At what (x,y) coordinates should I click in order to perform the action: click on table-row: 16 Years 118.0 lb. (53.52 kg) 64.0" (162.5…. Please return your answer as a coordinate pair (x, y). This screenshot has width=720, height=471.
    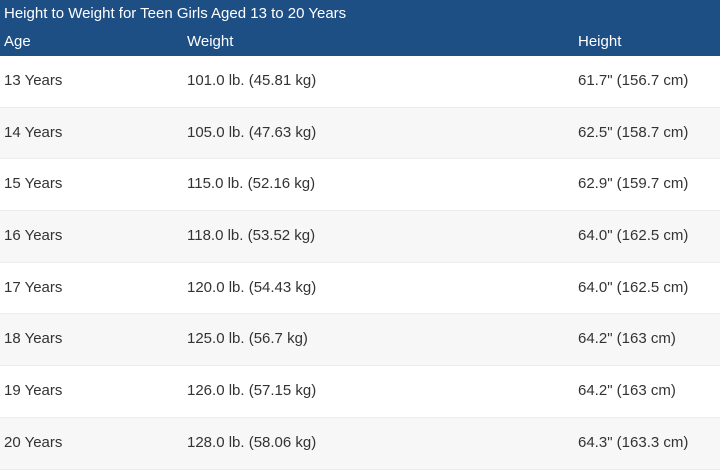
    Looking at the image, I should click on (360, 237).